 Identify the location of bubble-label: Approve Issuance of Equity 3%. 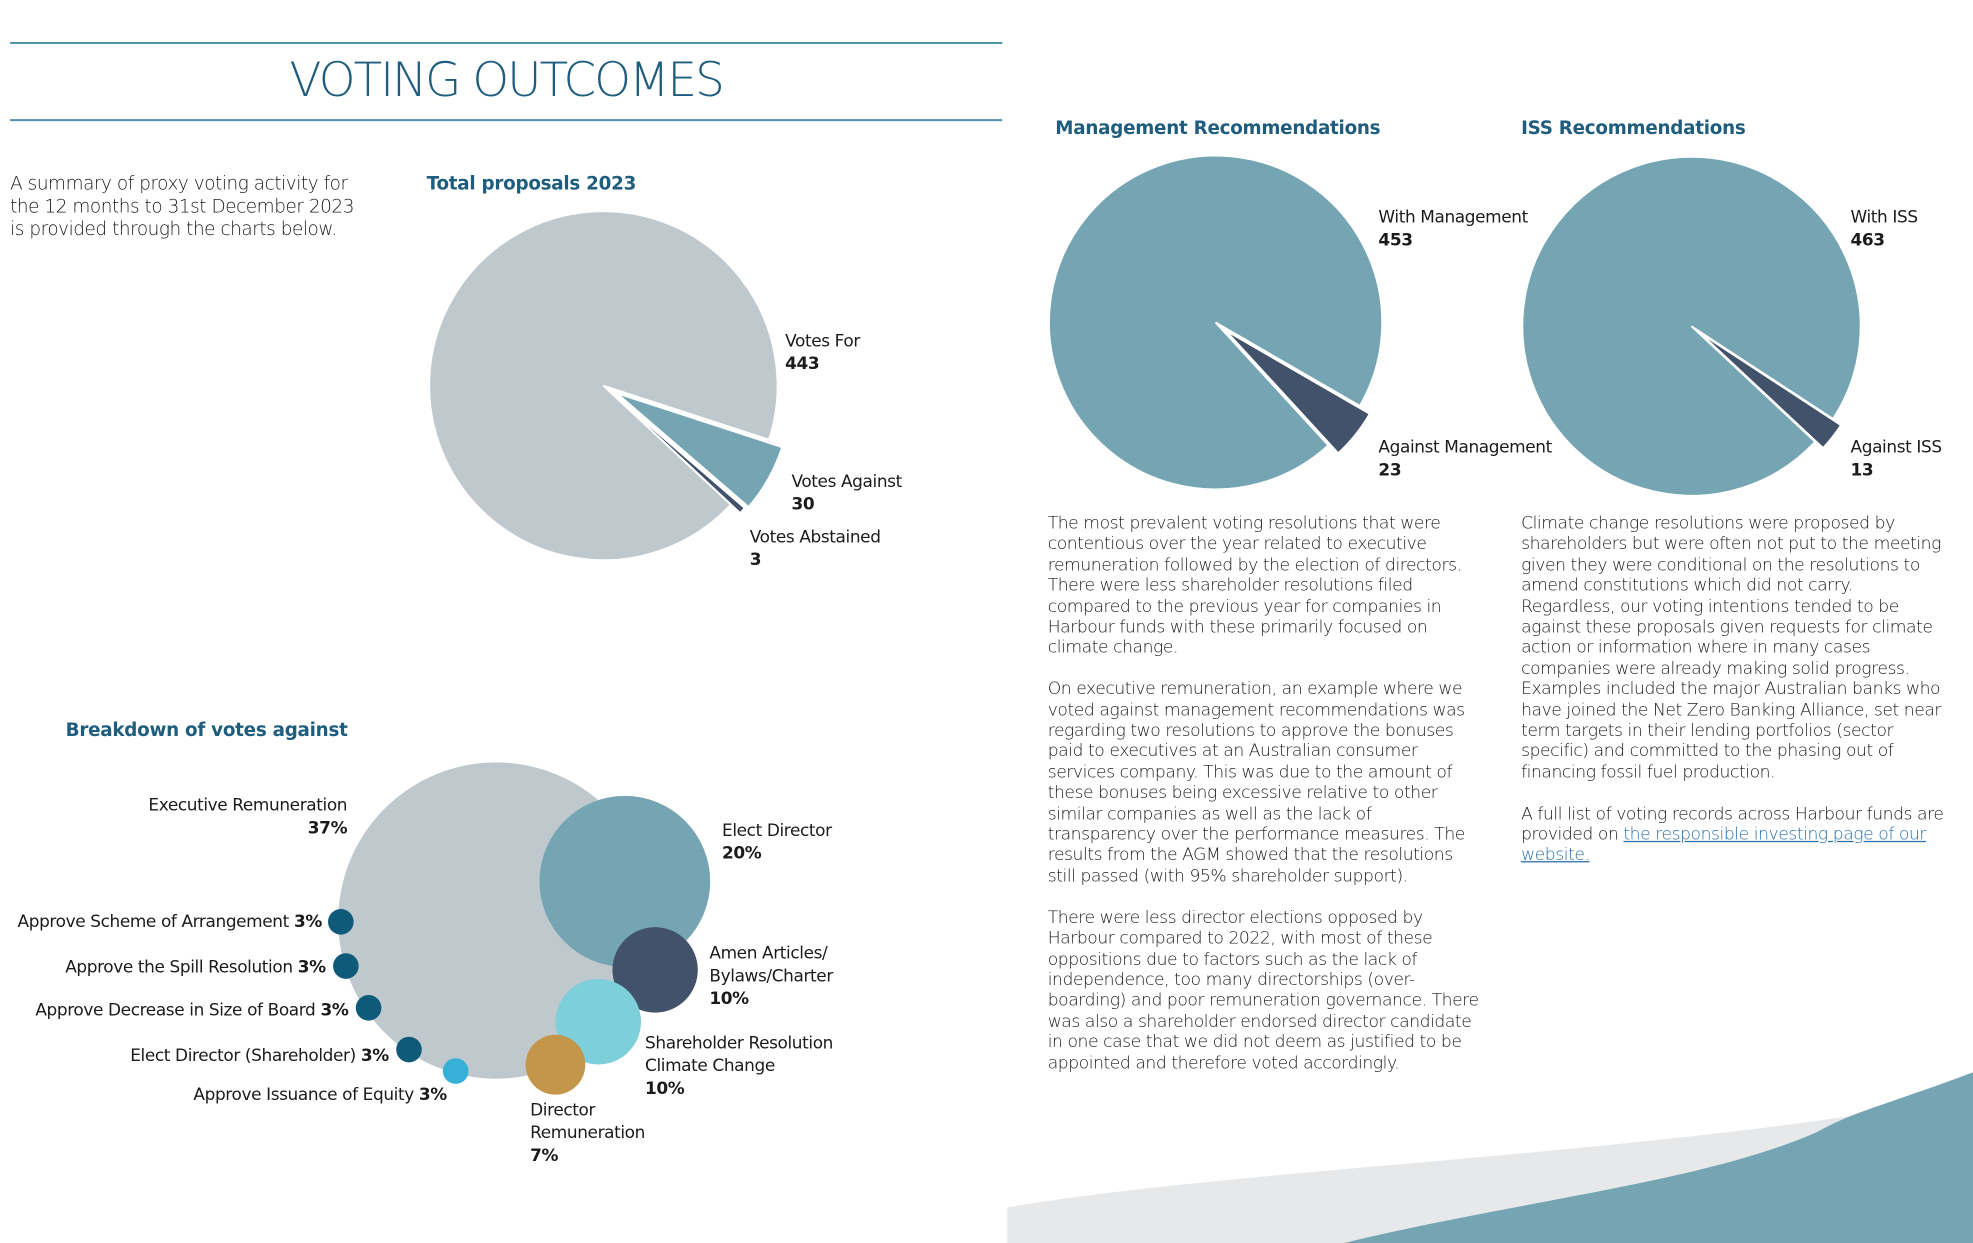
(320, 1096).